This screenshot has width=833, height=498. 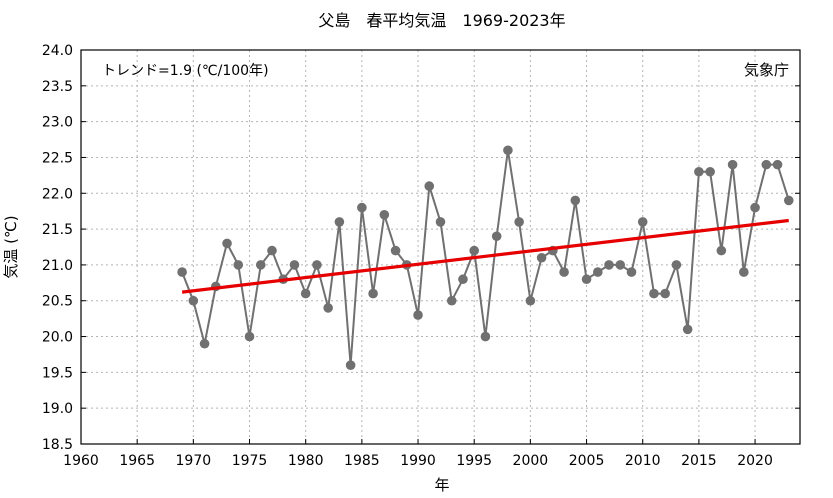 What do you see at coordinates (57, 87) in the screenshot?
I see `y-tick-label: 23.5` at bounding box center [57, 87].